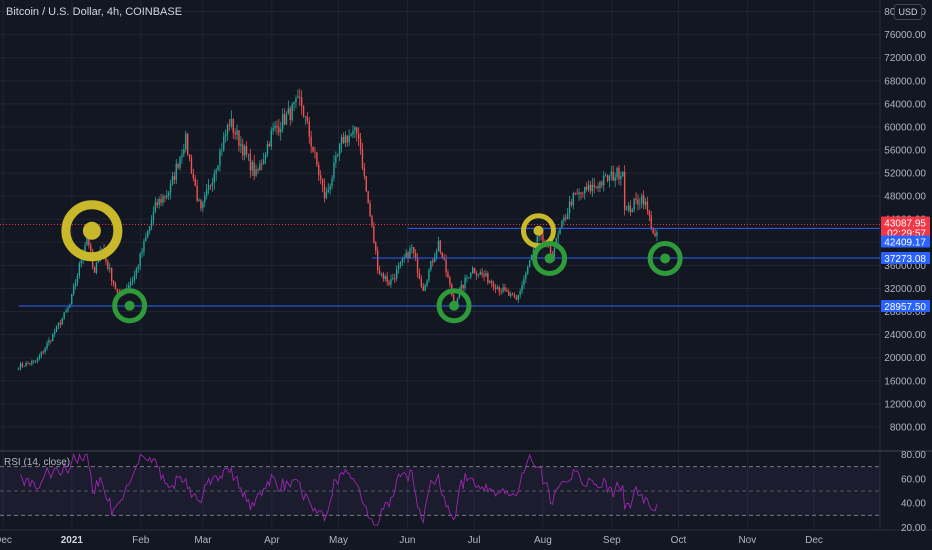 This screenshot has width=932, height=550. What do you see at coordinates (905, 242) in the screenshot?
I see `level-tag-label-0: 42409.17` at bounding box center [905, 242].